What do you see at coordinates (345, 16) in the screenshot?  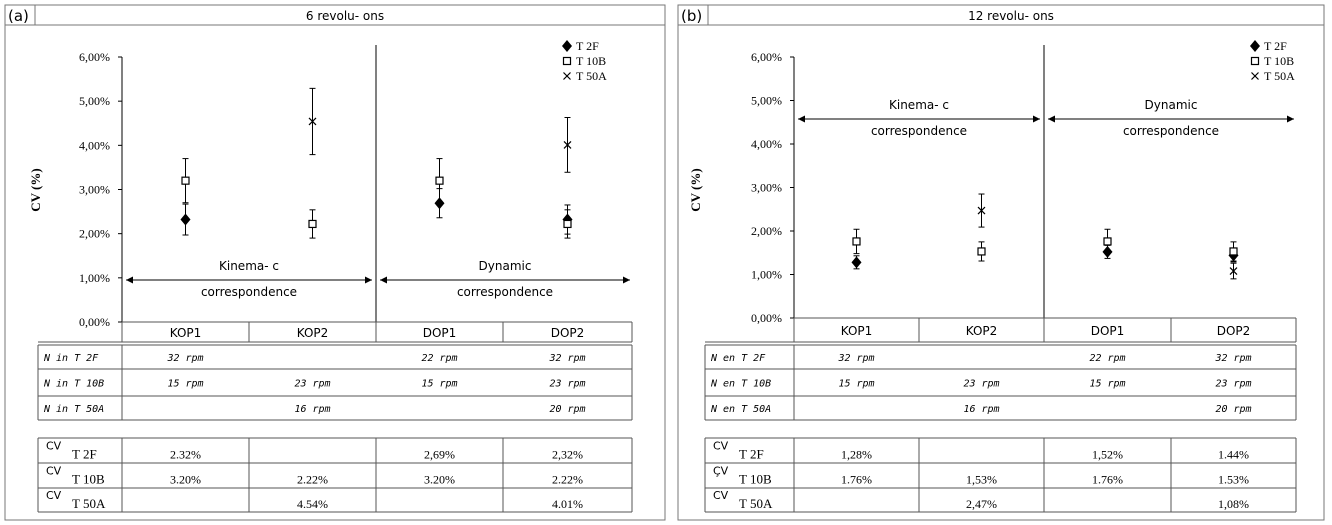 I see `chart-title: 6 revolu- ons` at bounding box center [345, 16].